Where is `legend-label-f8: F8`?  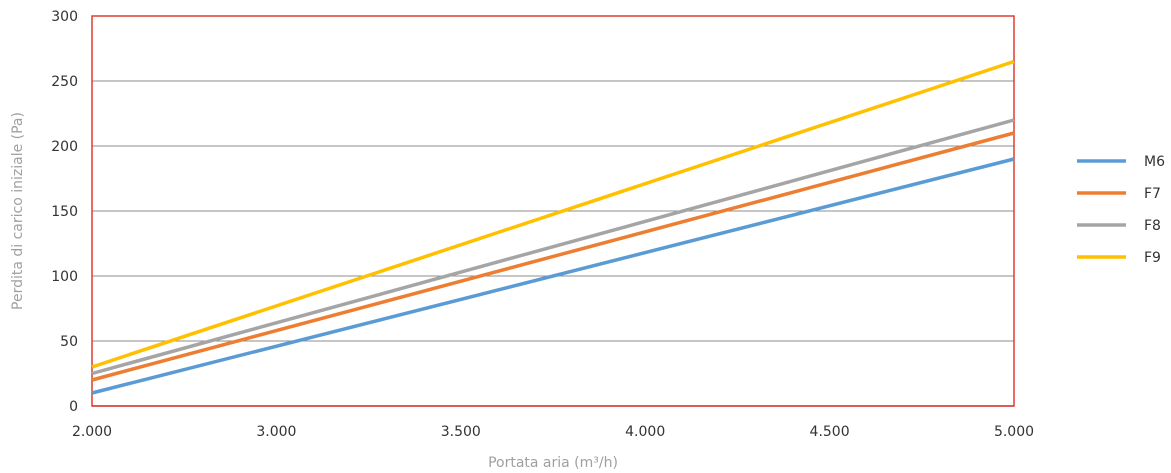 legend-label-f8: F8 is located at coordinates (1152, 226).